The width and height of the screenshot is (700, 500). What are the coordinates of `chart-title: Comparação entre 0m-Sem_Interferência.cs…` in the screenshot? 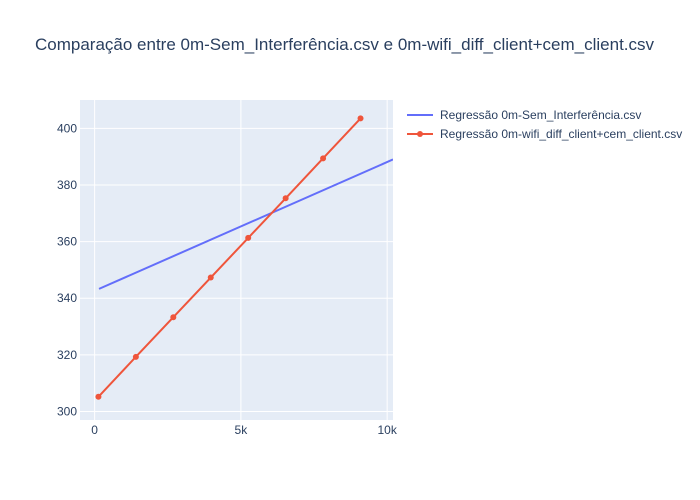 It's located at (345, 44).